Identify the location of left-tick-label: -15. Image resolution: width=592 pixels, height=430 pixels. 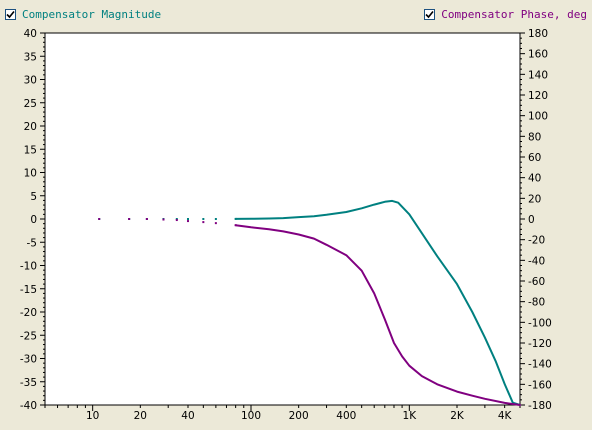
(28, 290).